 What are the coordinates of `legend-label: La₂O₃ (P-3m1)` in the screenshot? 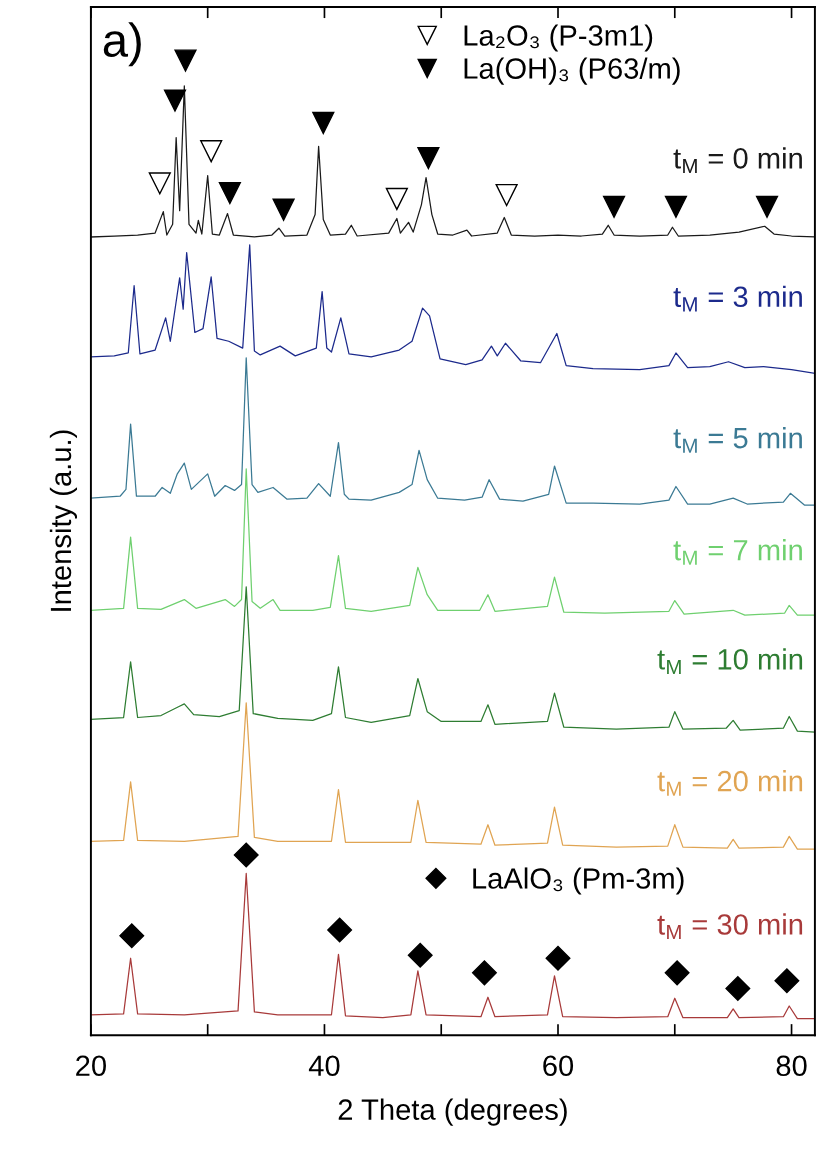 It's located at (558, 38).